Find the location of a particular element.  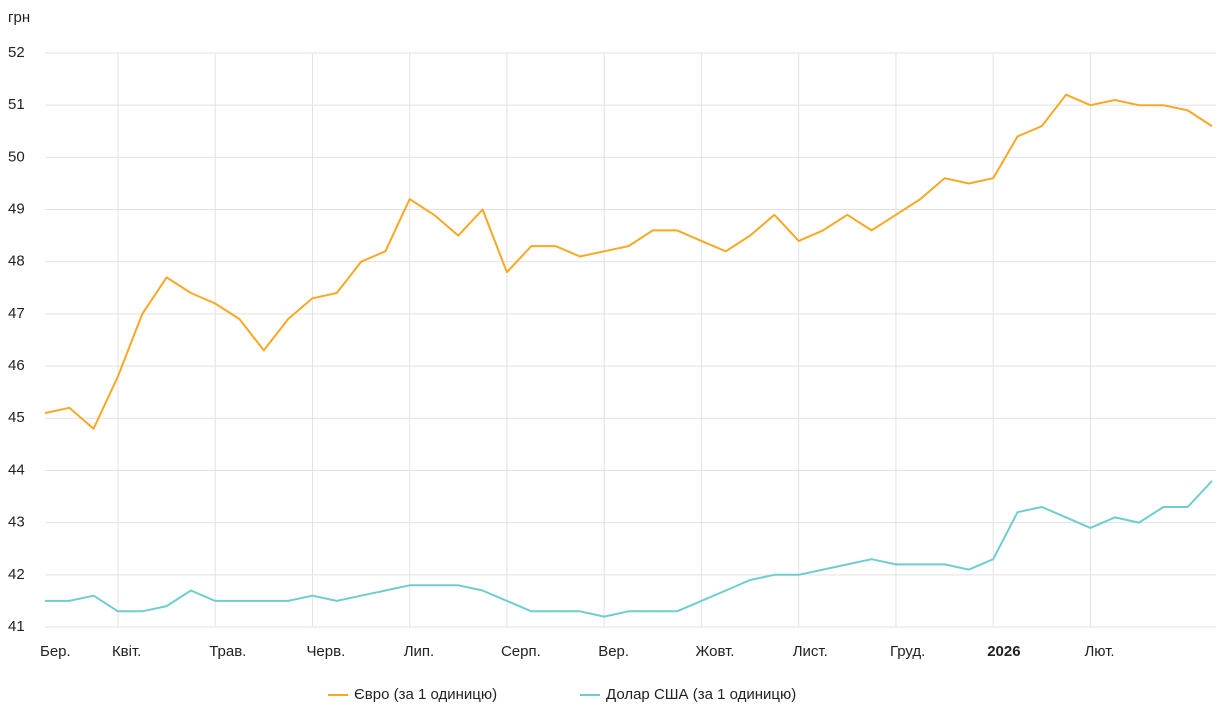

x-tick-label: Лист. is located at coordinates (810, 651).